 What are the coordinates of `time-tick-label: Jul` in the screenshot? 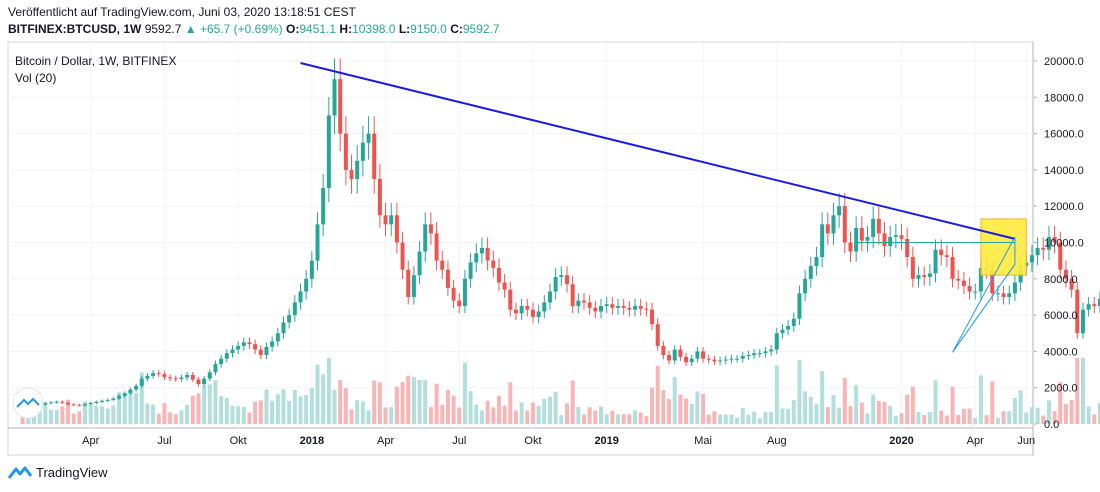 It's located at (164, 441).